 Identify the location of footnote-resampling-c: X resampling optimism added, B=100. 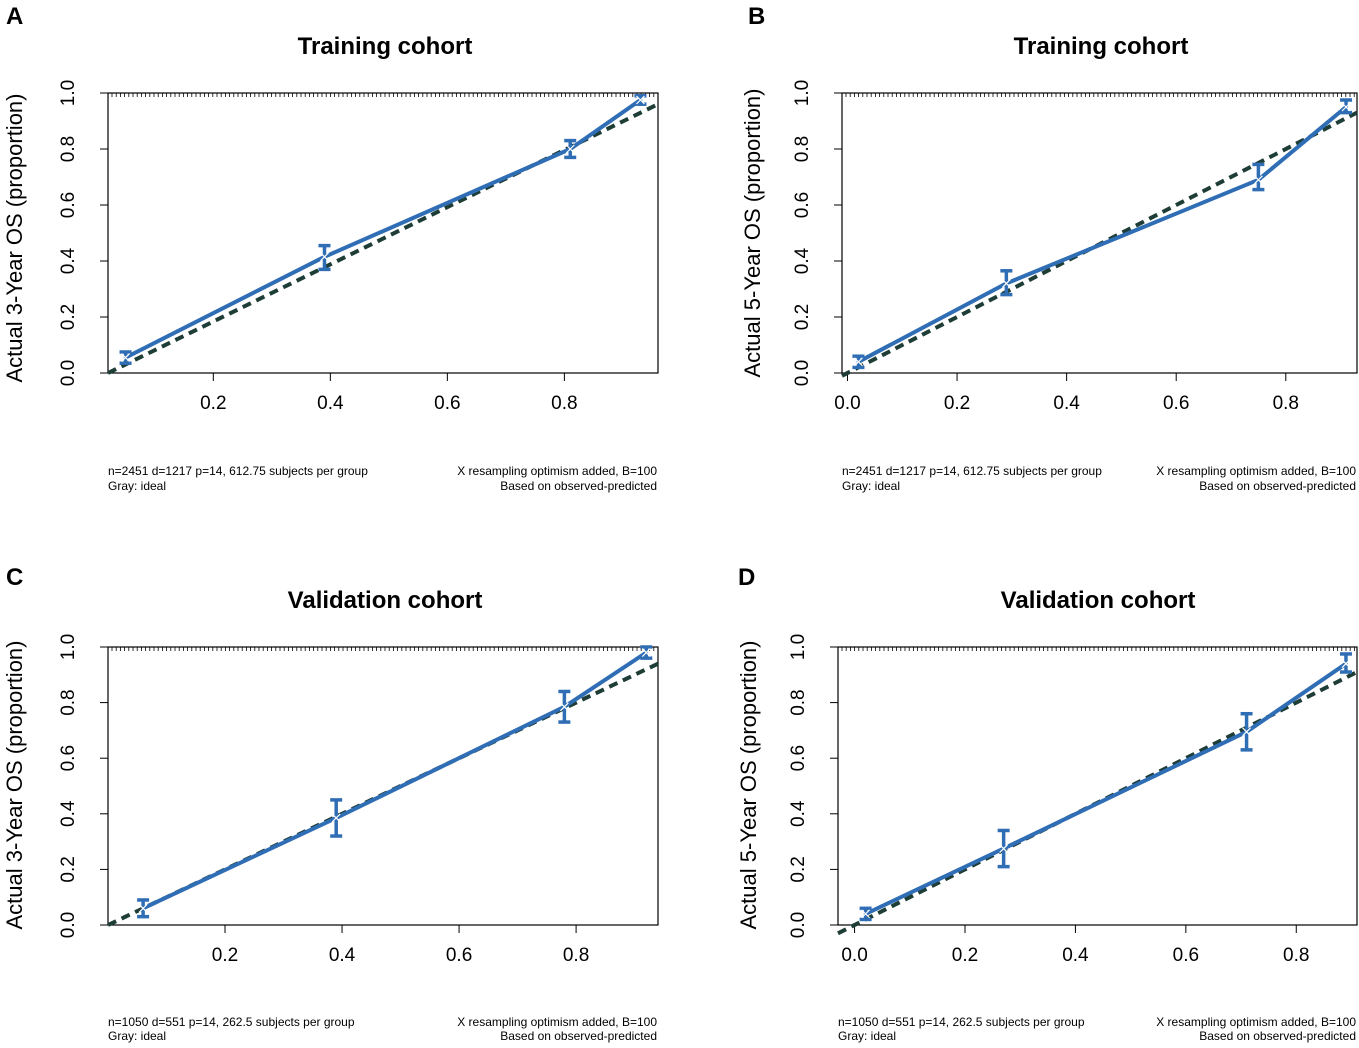
(557, 1022).